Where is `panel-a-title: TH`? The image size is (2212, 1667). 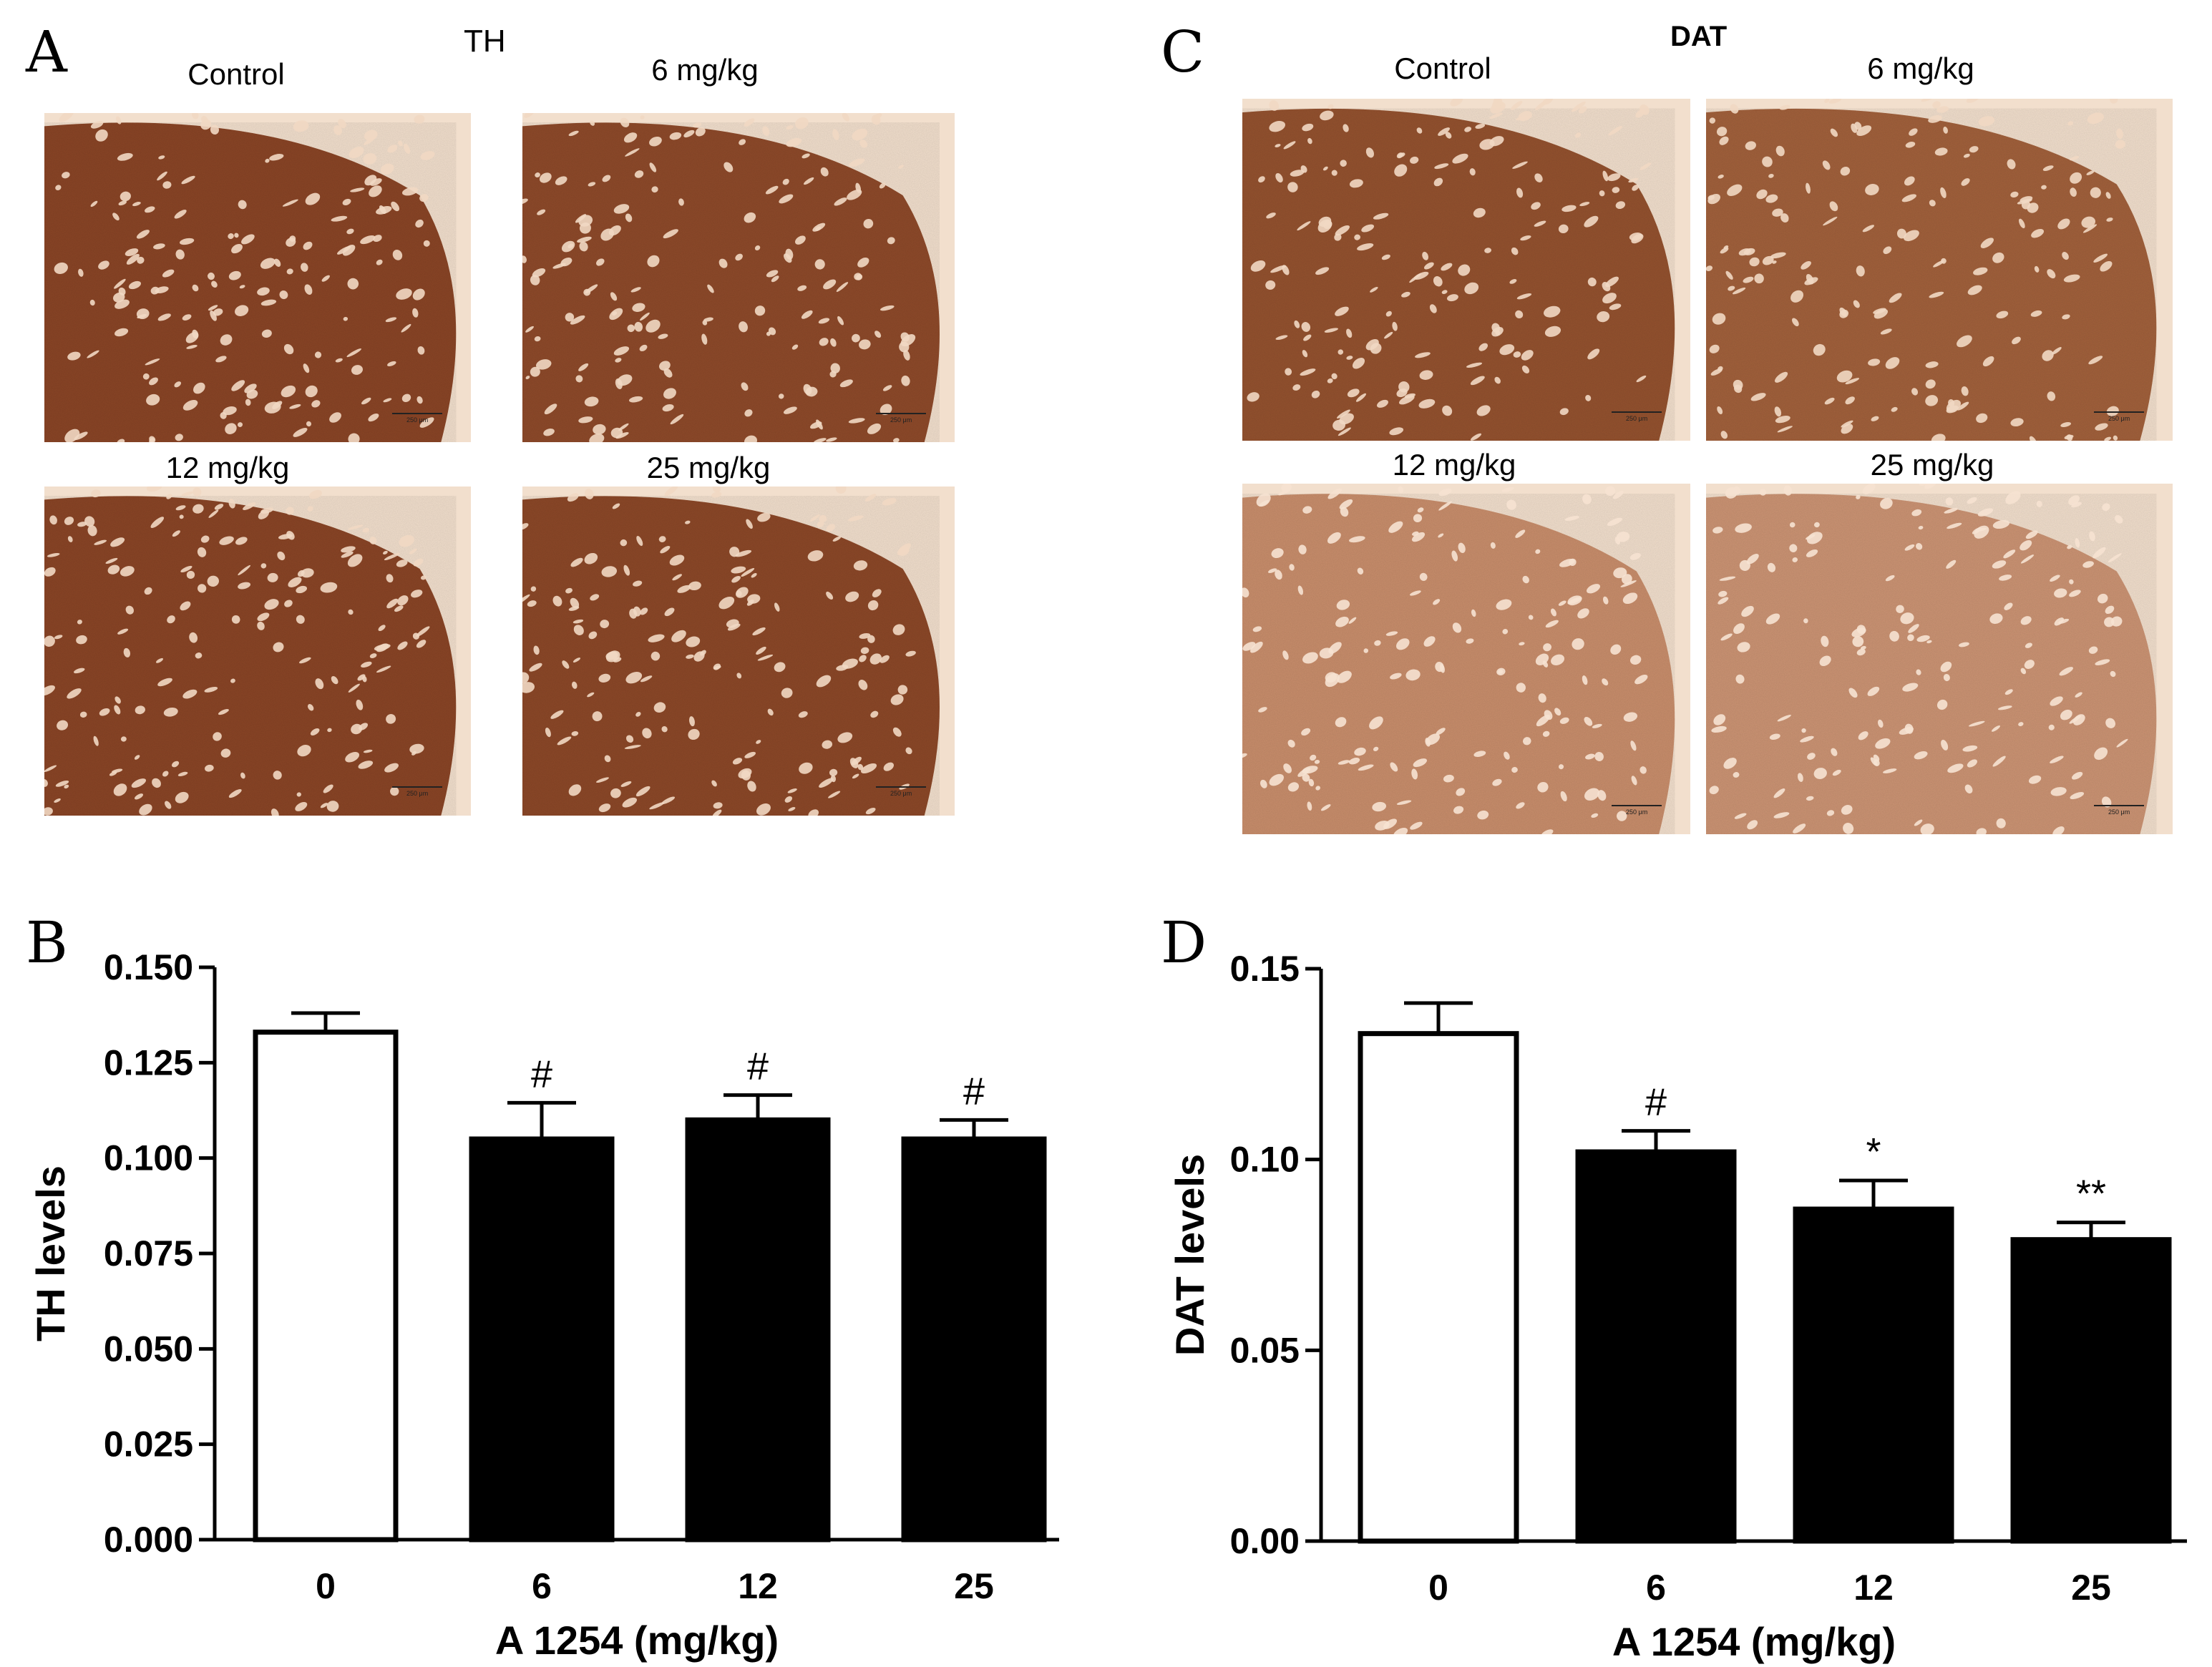 panel-a-title: TH is located at coordinates (485, 41).